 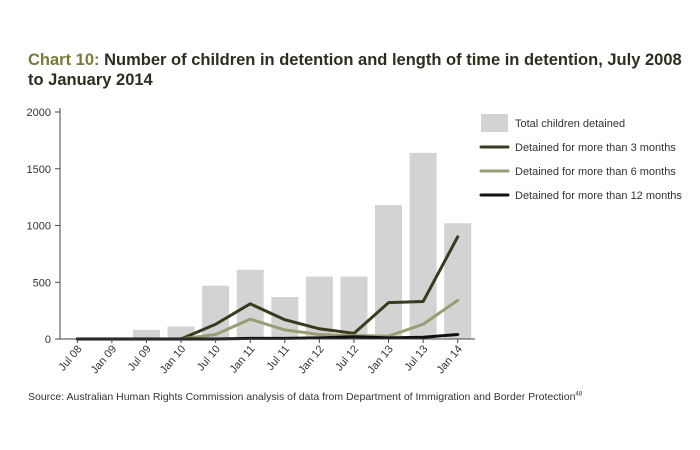 What do you see at coordinates (279, 358) in the screenshot?
I see `x-tick-label-6: Jul 11` at bounding box center [279, 358].